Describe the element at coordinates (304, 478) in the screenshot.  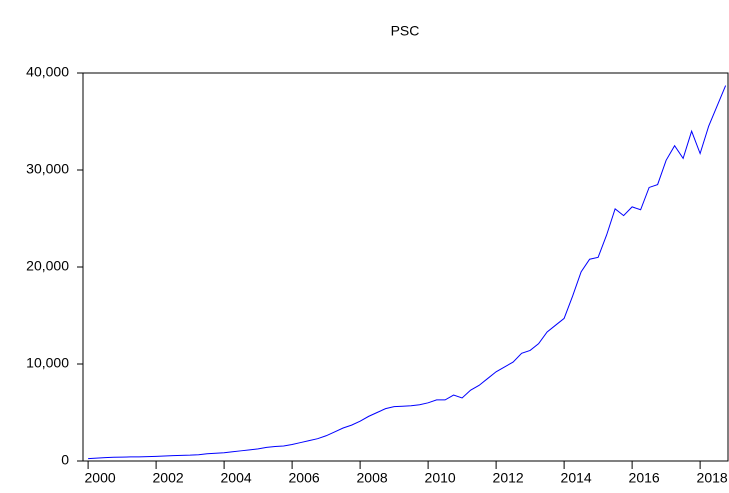
I see `x-tick-label: 2006` at that location.